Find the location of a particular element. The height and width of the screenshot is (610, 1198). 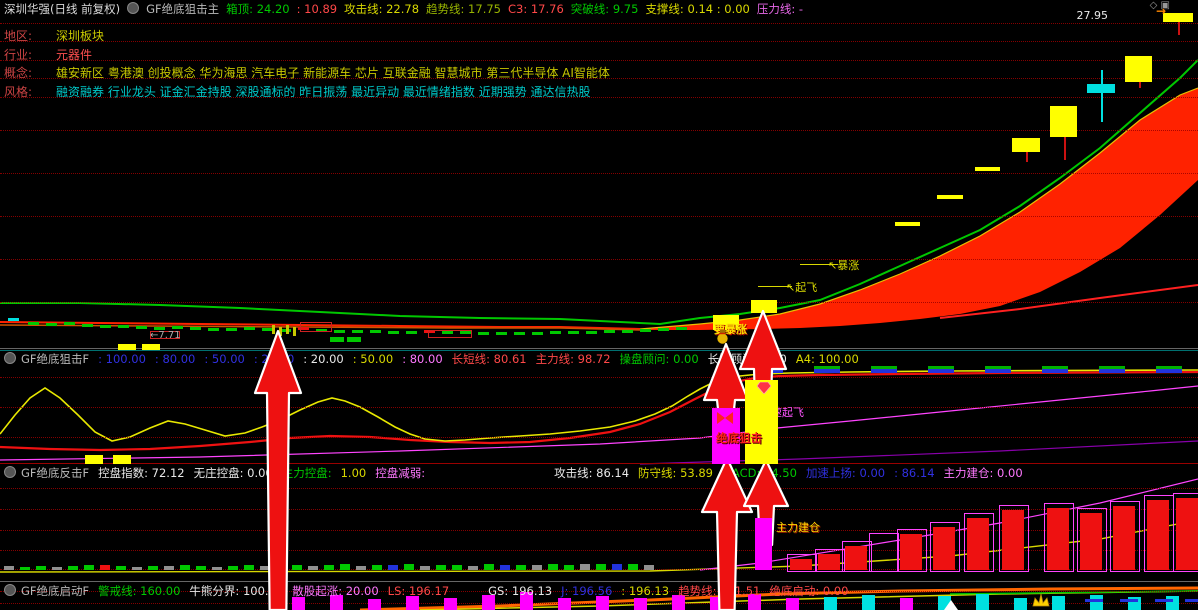

red-volume-bar is located at coordinates (829, 562).